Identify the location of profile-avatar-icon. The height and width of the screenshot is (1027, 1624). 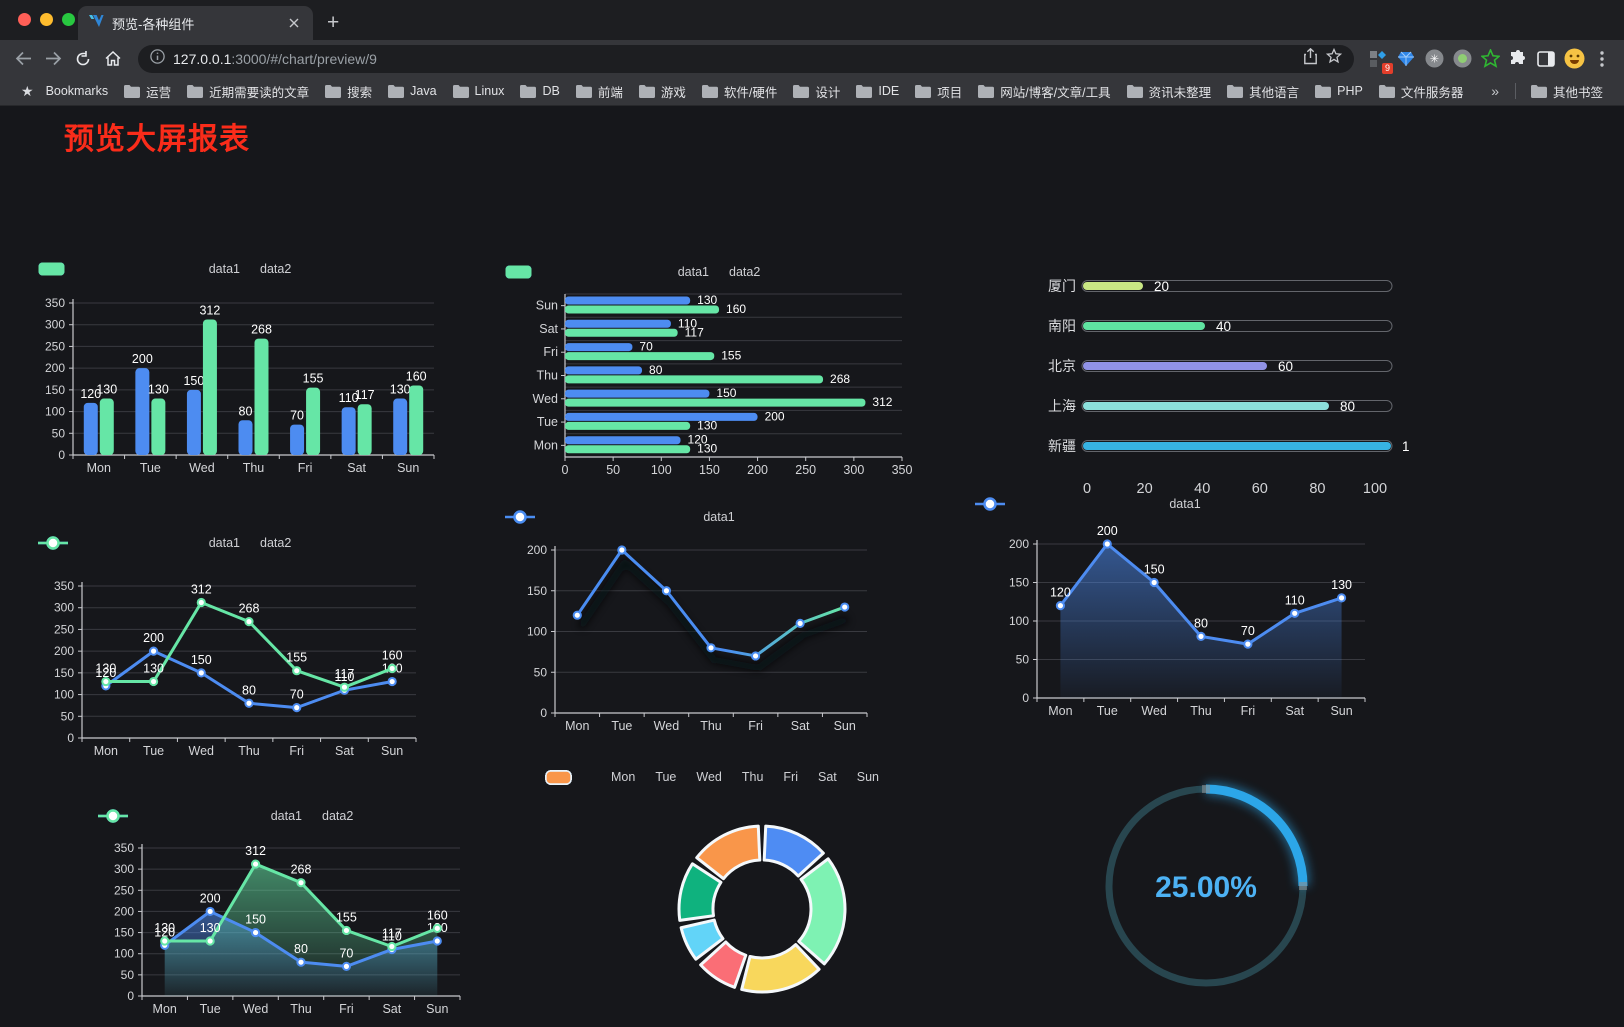
(1574, 59).